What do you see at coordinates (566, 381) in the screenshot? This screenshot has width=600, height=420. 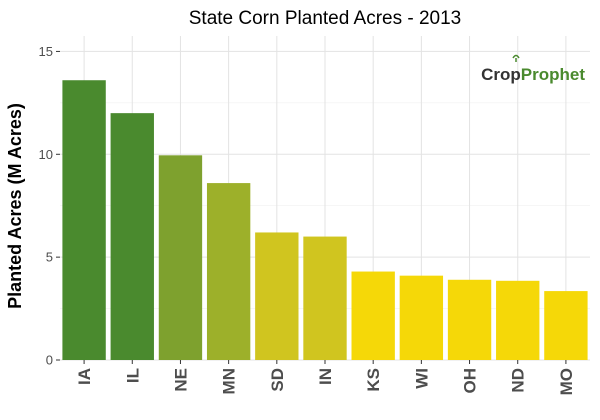 I see `x-tick-label-mo: MO` at bounding box center [566, 381].